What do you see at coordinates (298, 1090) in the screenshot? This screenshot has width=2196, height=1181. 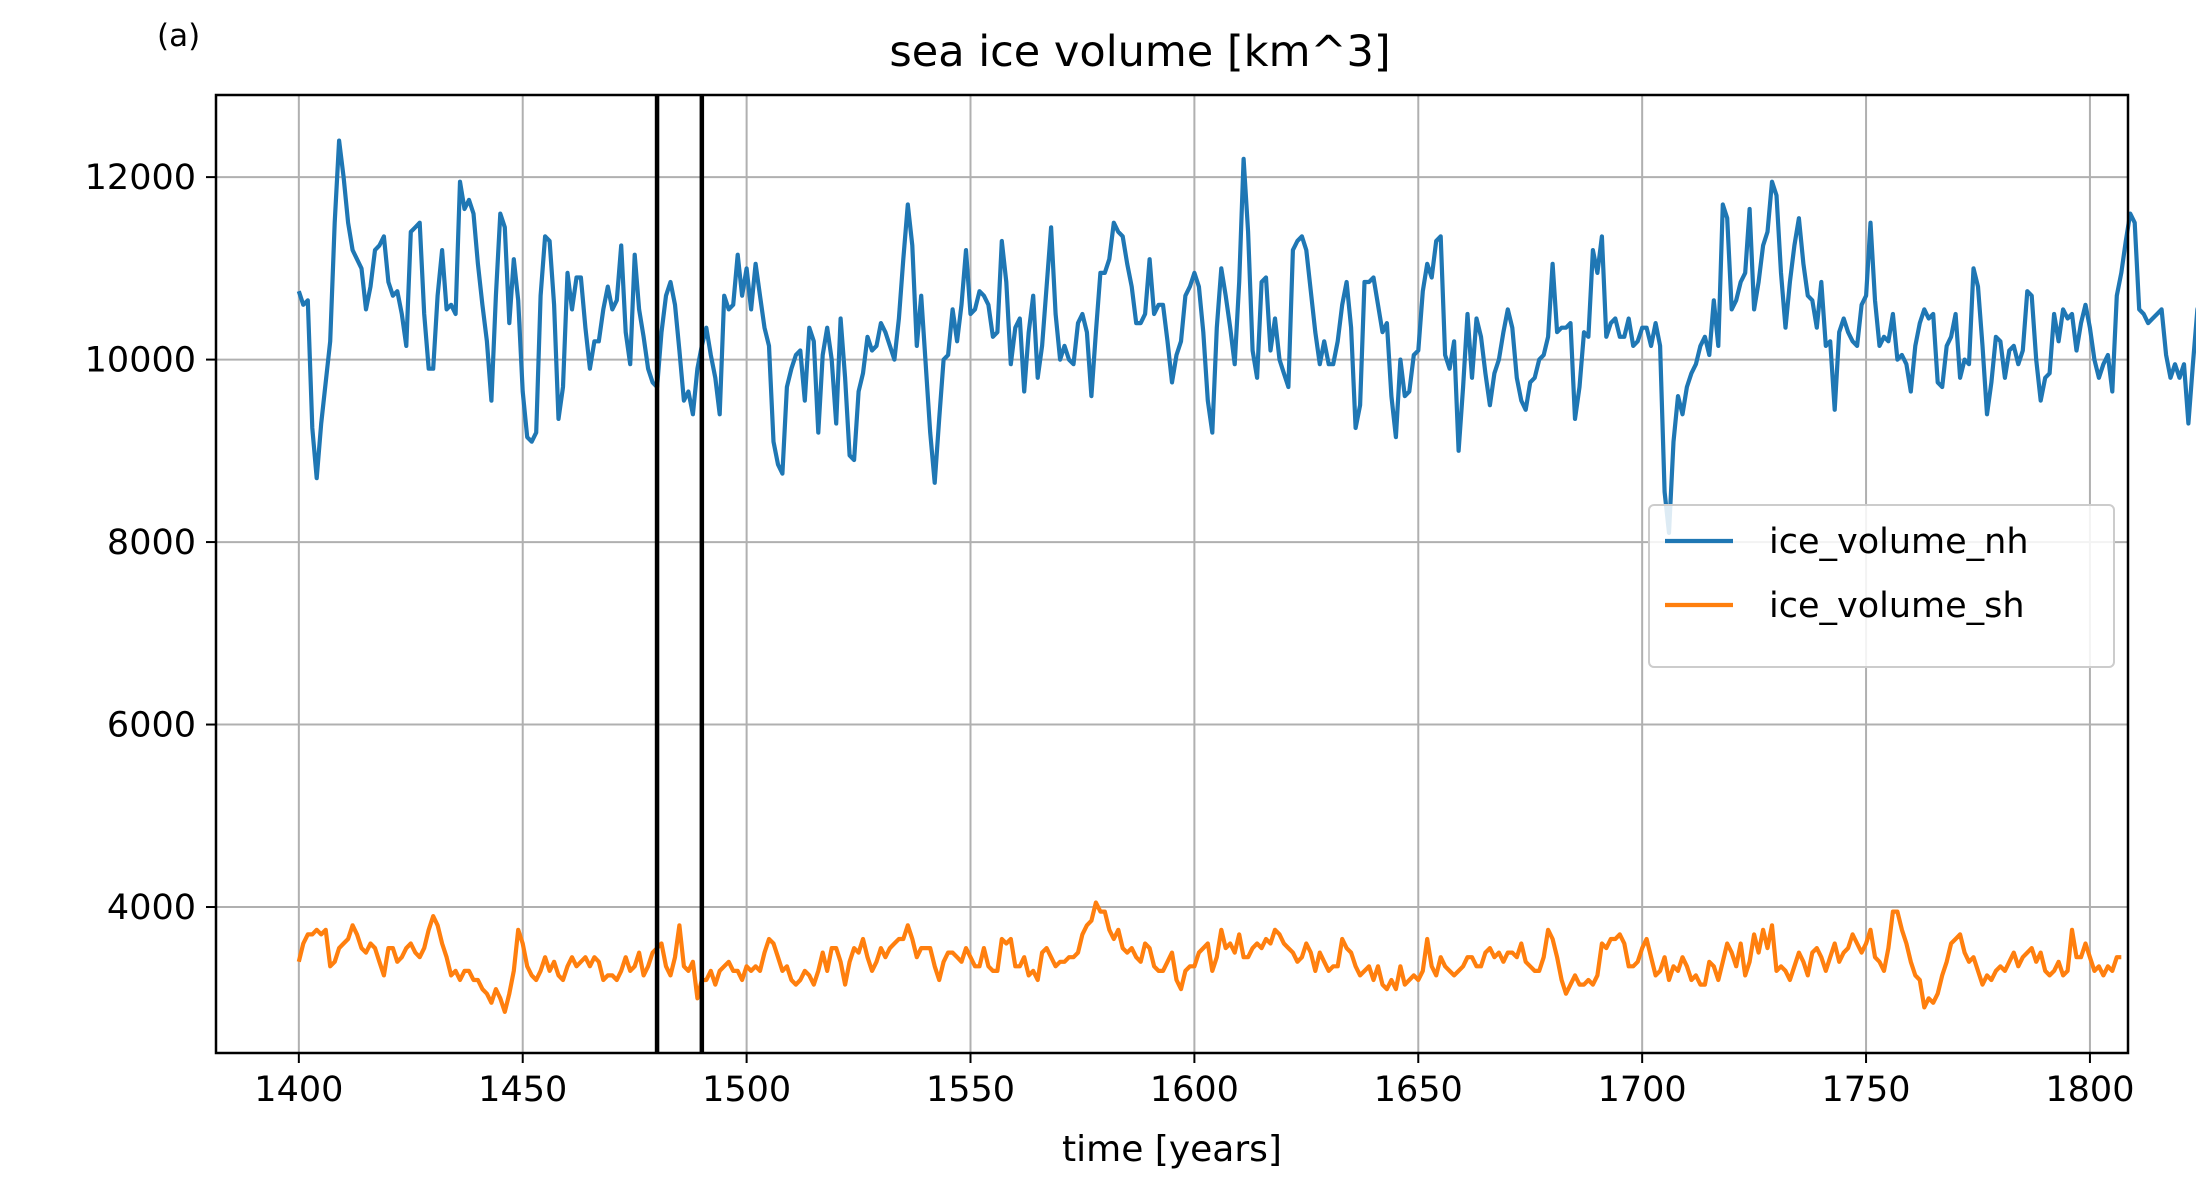 I see `x-tick-label: 1400` at bounding box center [298, 1090].